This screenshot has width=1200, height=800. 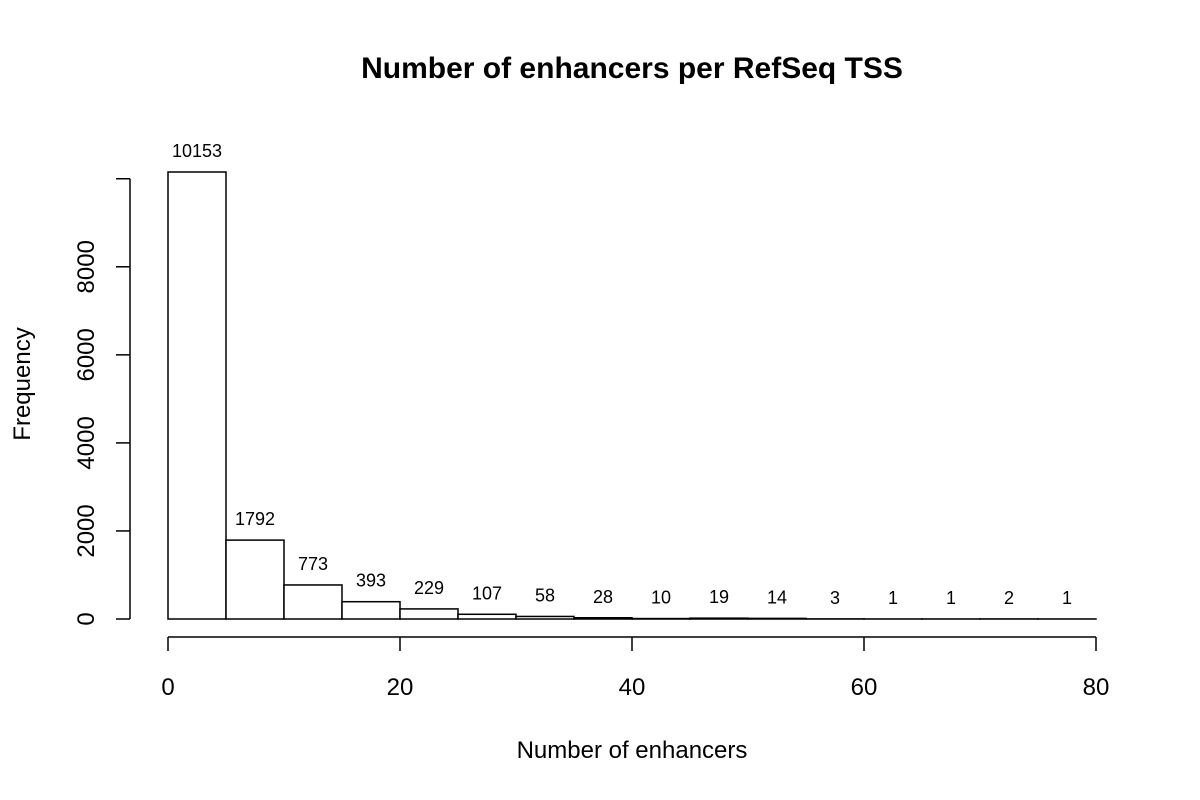 What do you see at coordinates (86, 442) in the screenshot?
I see `y-axis-tick-label: 4000` at bounding box center [86, 442].